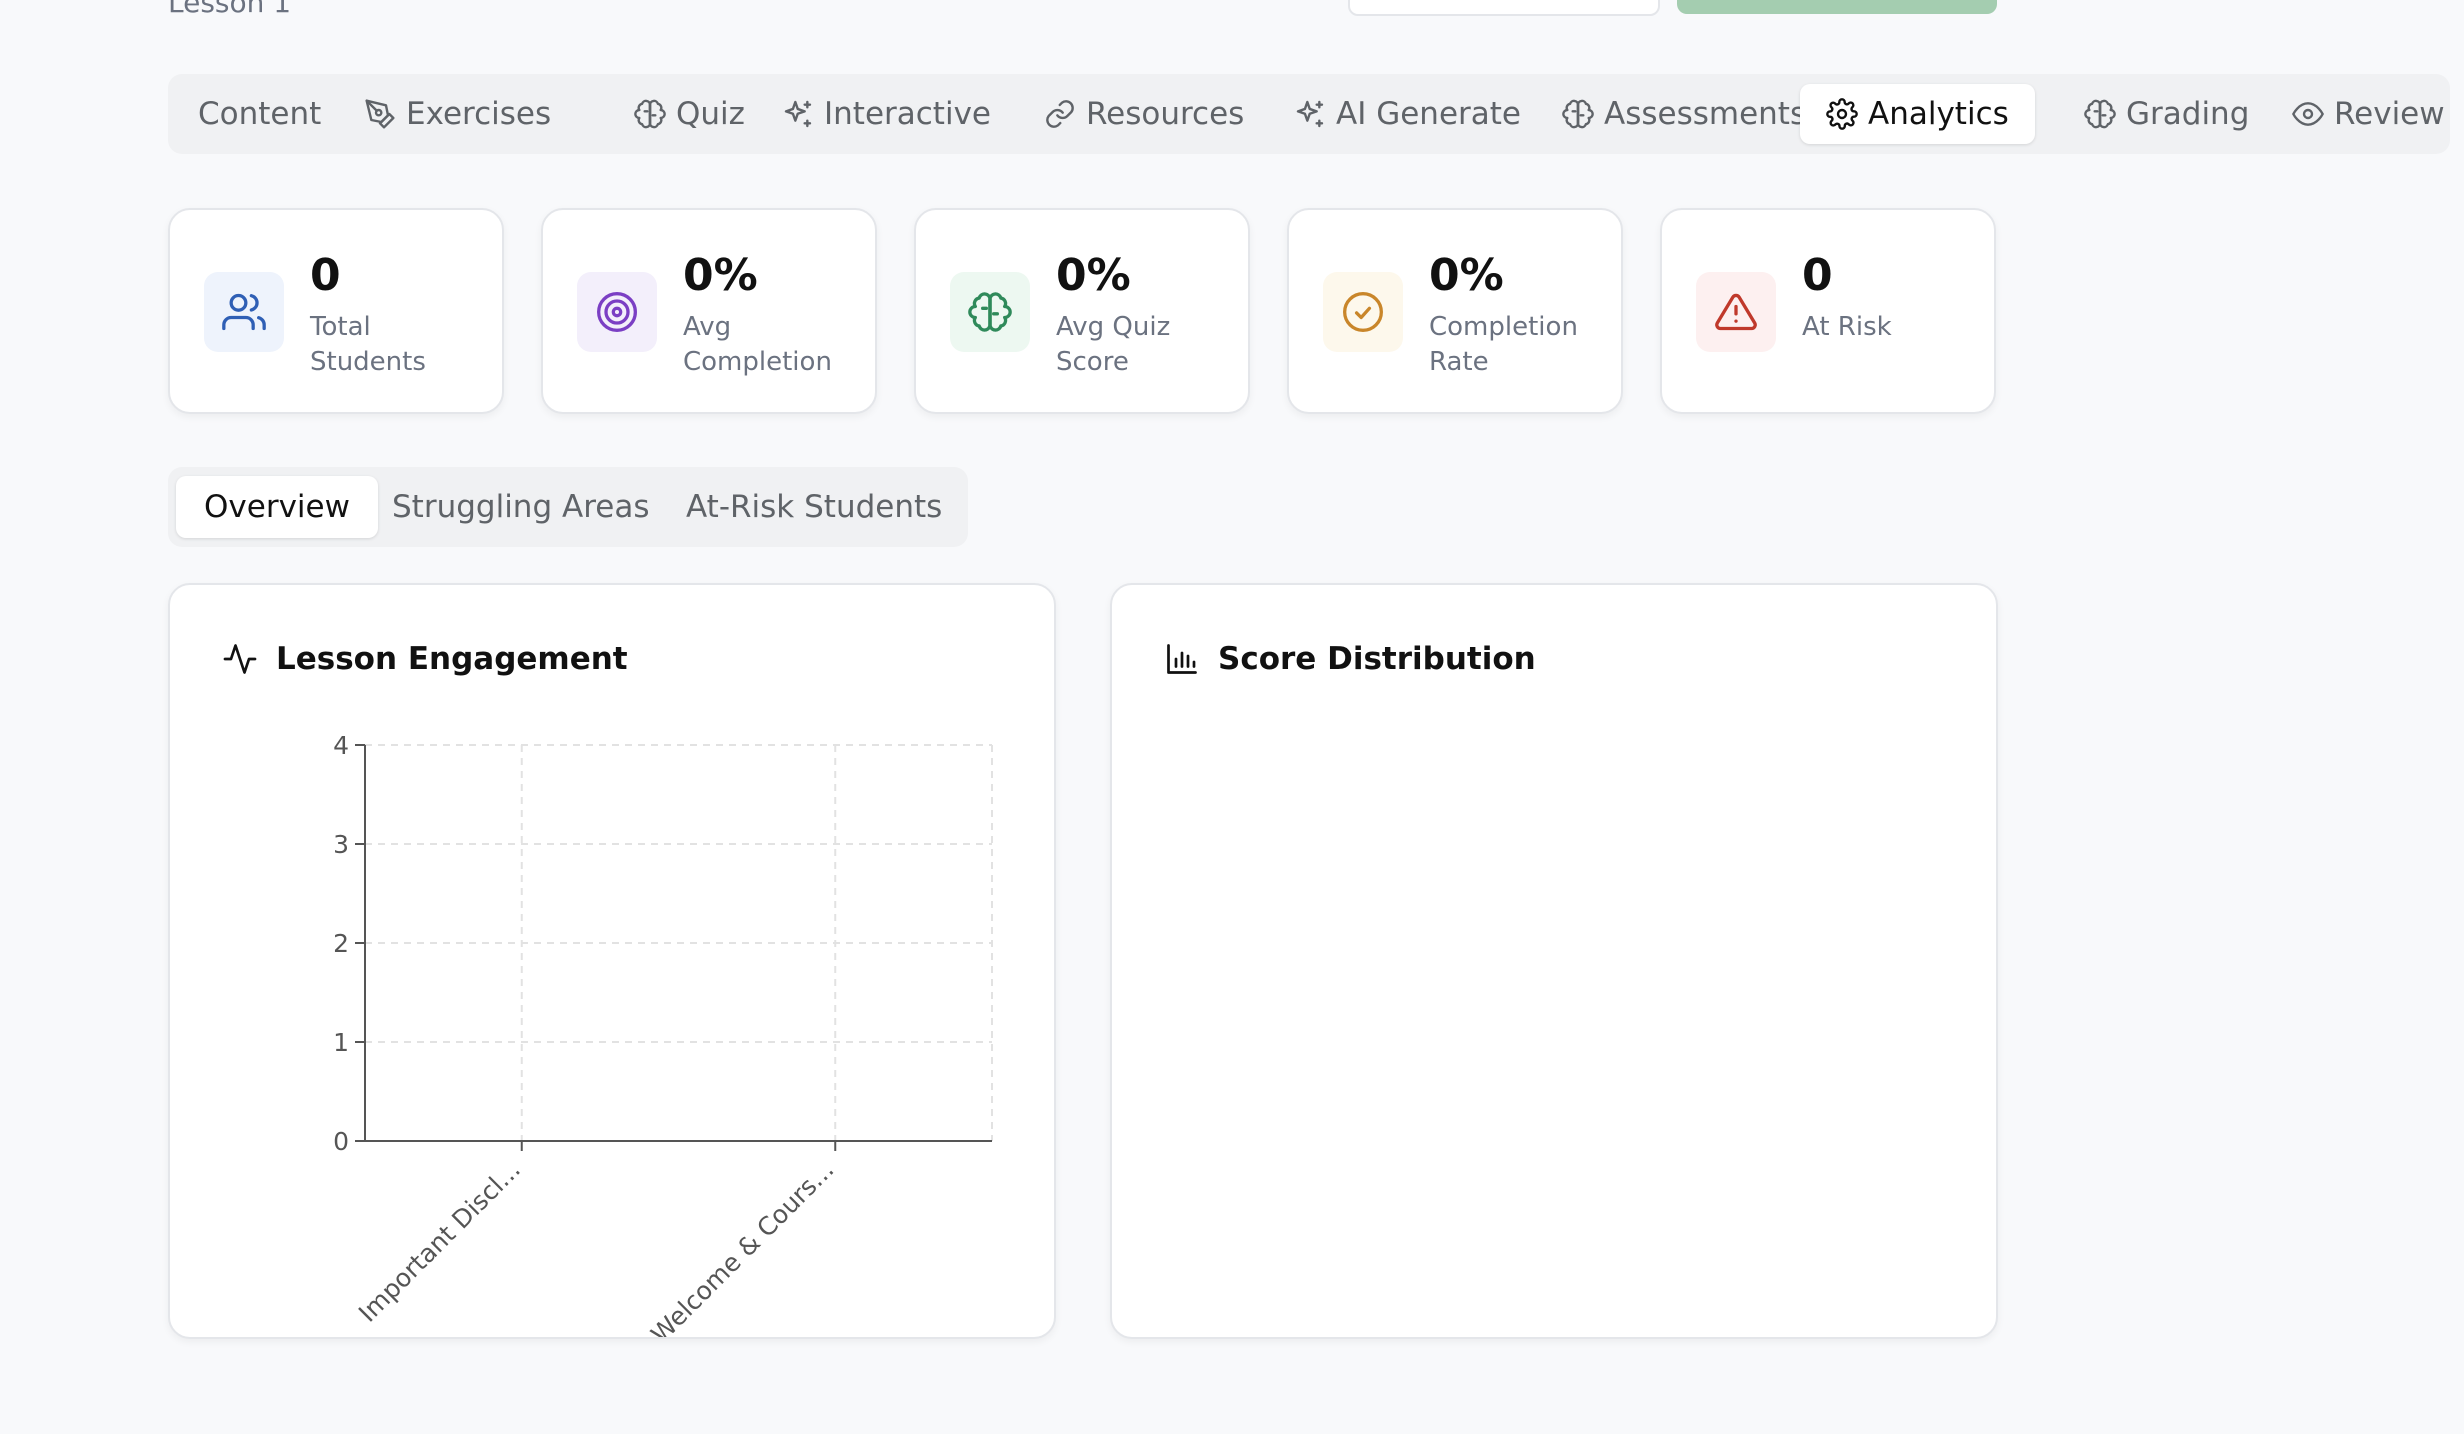 This screenshot has width=2464, height=1434. I want to click on pen-tool-icon, so click(380, 114).